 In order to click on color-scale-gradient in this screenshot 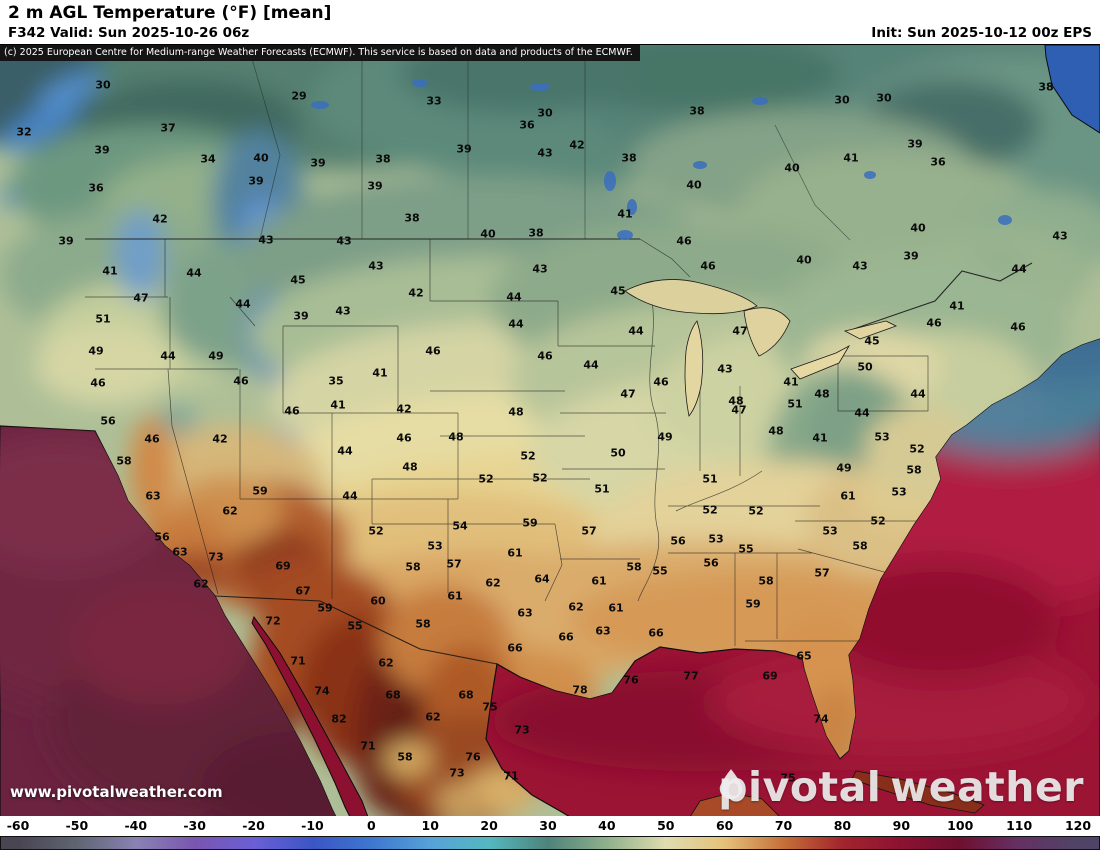, I will do `click(550, 843)`.